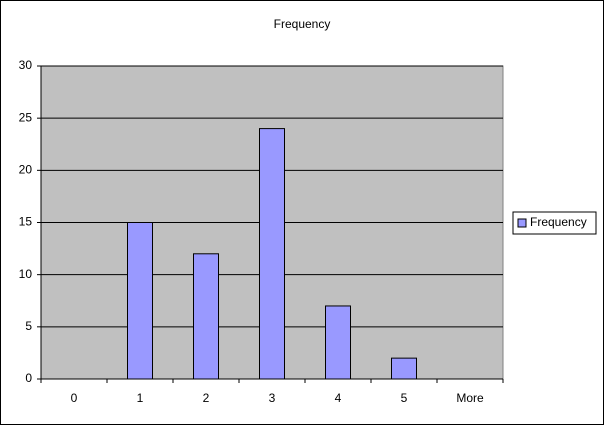 The width and height of the screenshot is (605, 426). I want to click on x-tick-label: 3, so click(272, 398).